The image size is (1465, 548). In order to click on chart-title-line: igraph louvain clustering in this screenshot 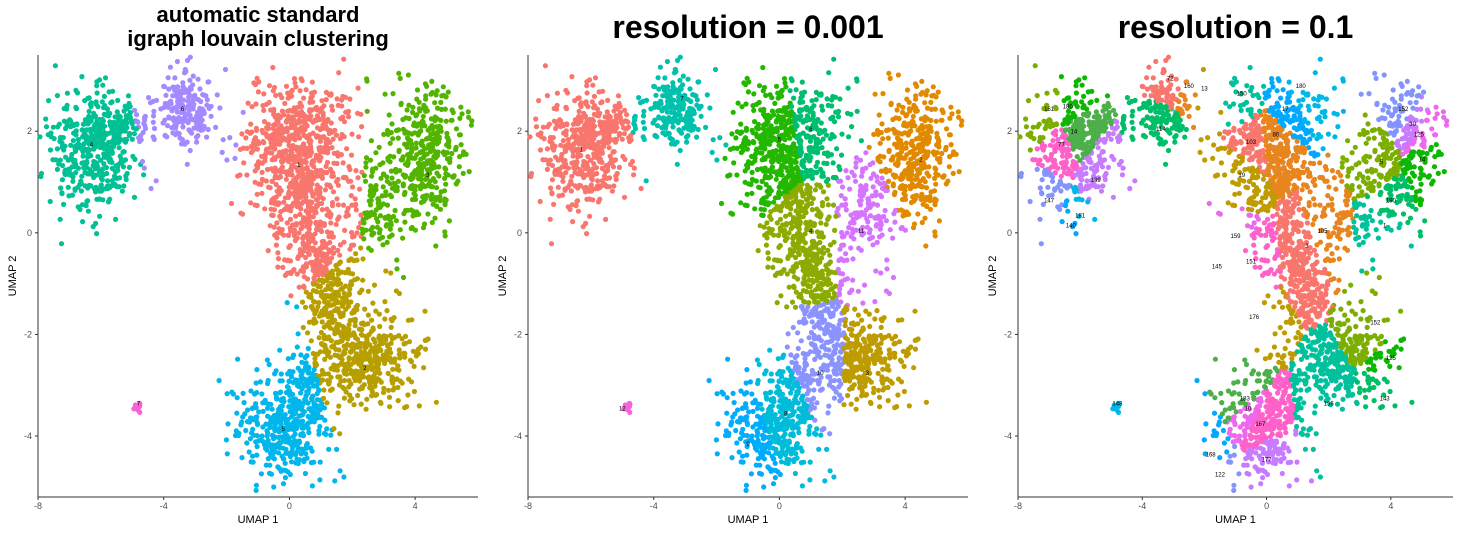, I will do `click(258, 38)`.